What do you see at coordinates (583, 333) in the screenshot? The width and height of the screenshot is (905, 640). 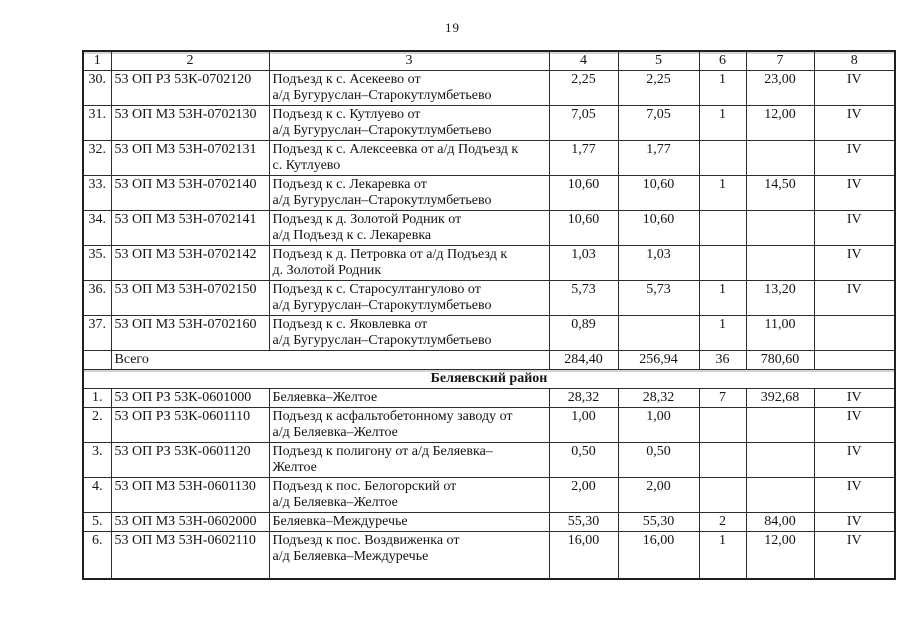 I see `value-cell-col4: 0,89` at bounding box center [583, 333].